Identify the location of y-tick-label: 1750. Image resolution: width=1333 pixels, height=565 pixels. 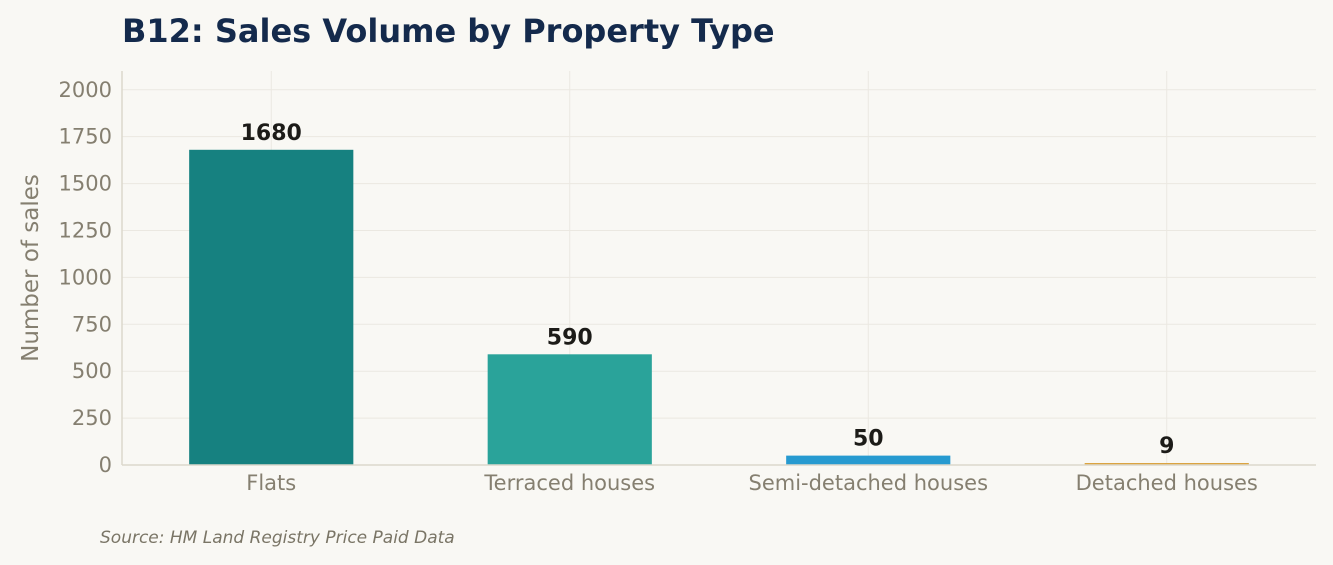
(85, 137).